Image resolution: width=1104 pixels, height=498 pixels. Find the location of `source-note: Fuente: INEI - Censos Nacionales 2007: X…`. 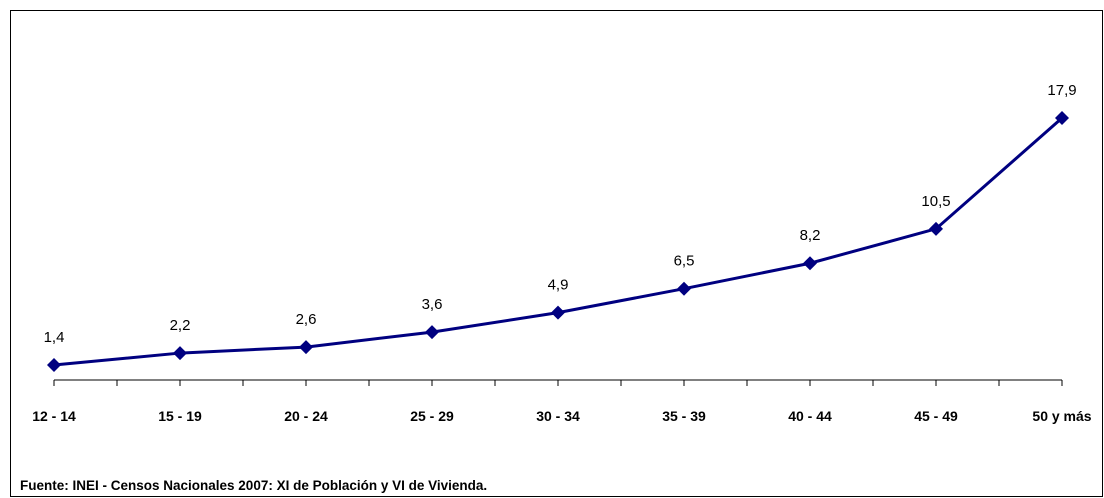

source-note: Fuente: INEI - Censos Nacionales 2007: X… is located at coordinates (253, 485).